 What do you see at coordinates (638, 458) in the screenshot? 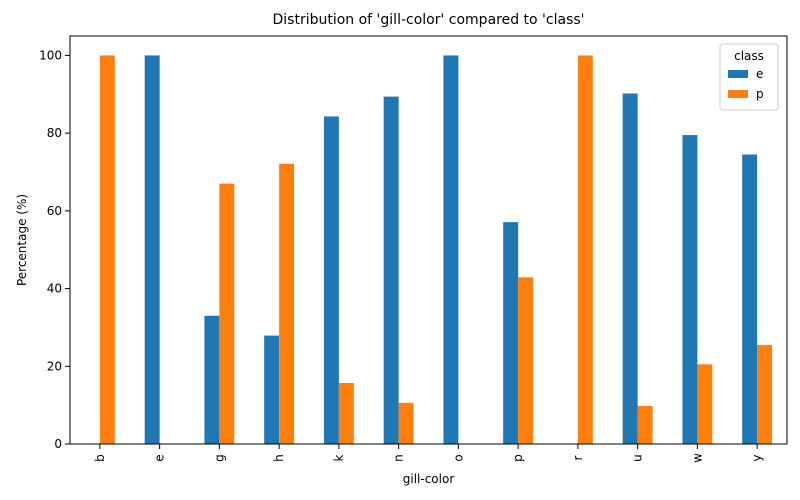
I see `x-tick-label-u: u` at bounding box center [638, 458].